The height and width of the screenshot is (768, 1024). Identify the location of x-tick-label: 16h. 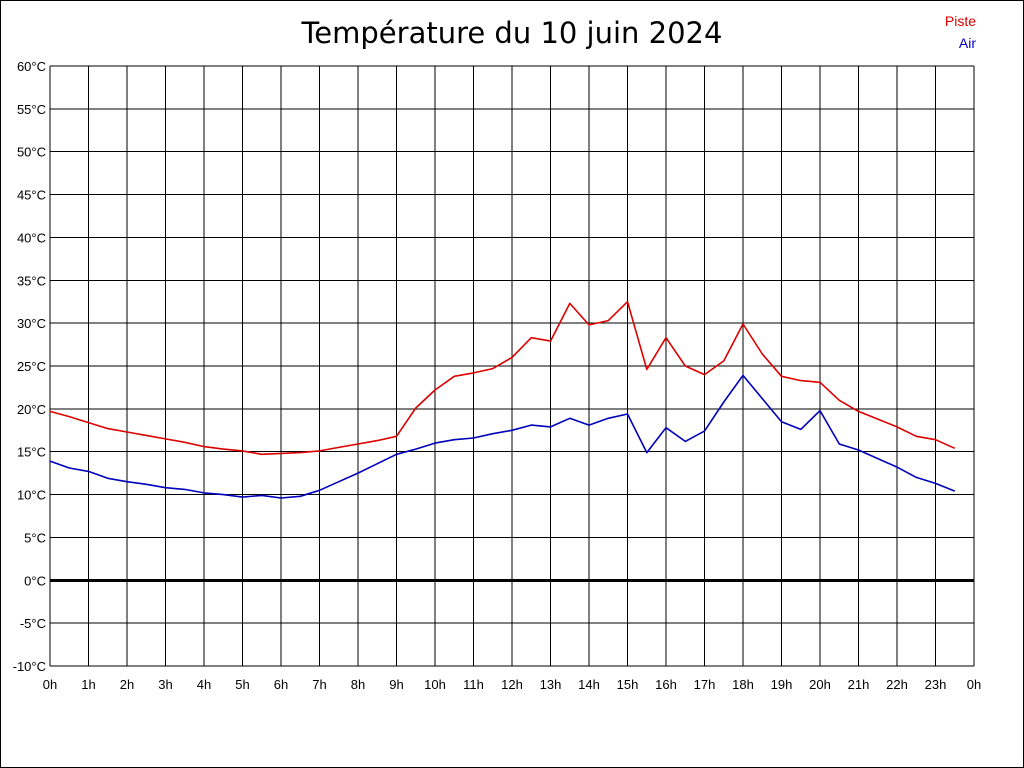
(666, 684).